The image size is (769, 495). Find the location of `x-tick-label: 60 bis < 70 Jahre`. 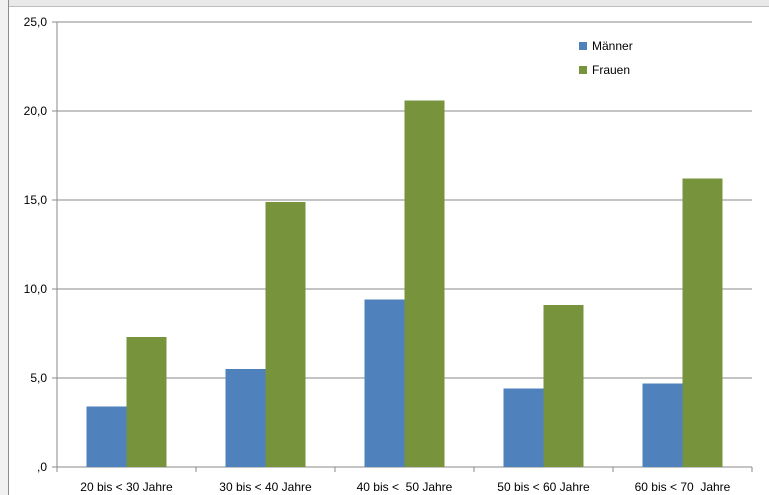

x-tick-label: 60 bis < 70 Jahre is located at coordinates (683, 487).